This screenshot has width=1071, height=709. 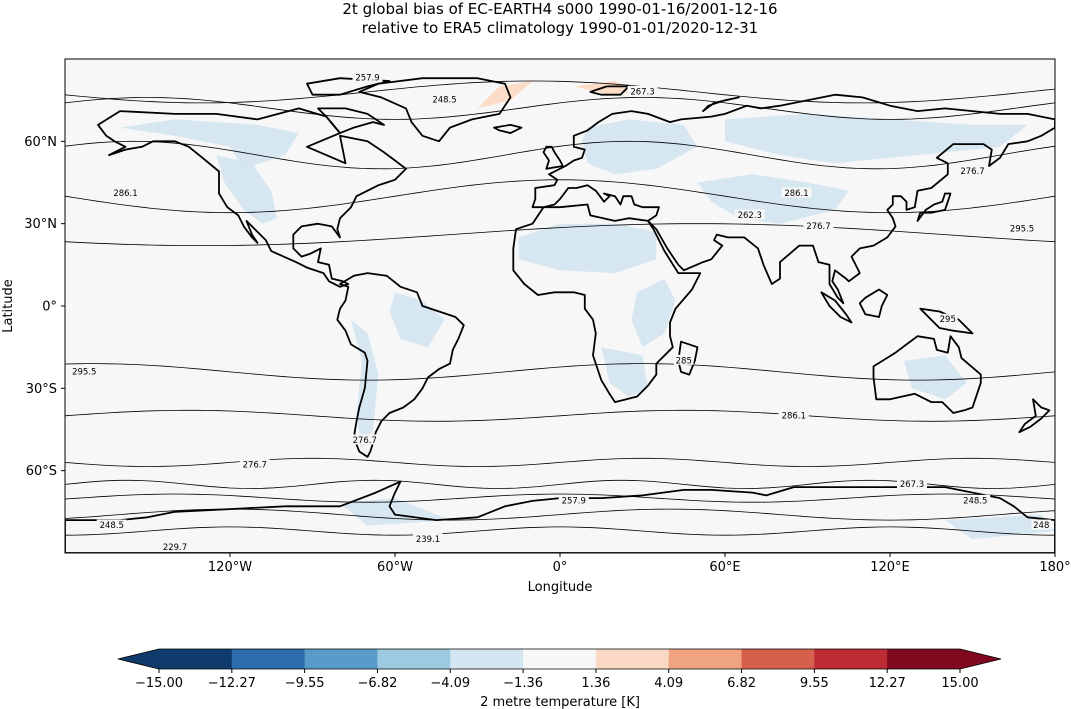 I want to click on coastline-ellesmere, so click(x=348, y=86).